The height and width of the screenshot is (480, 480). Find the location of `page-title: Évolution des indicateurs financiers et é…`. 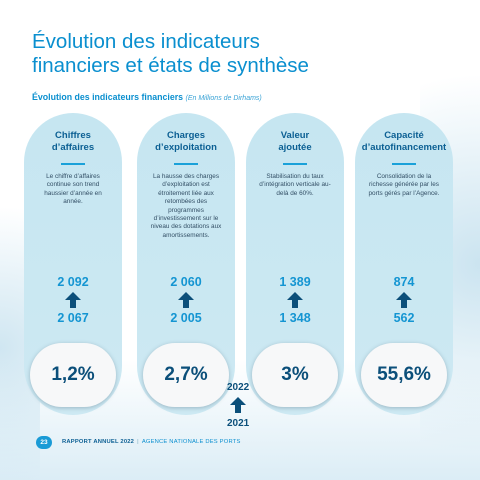

page-title: Évolution des indicateurs financiers et é… is located at coordinates (170, 53).